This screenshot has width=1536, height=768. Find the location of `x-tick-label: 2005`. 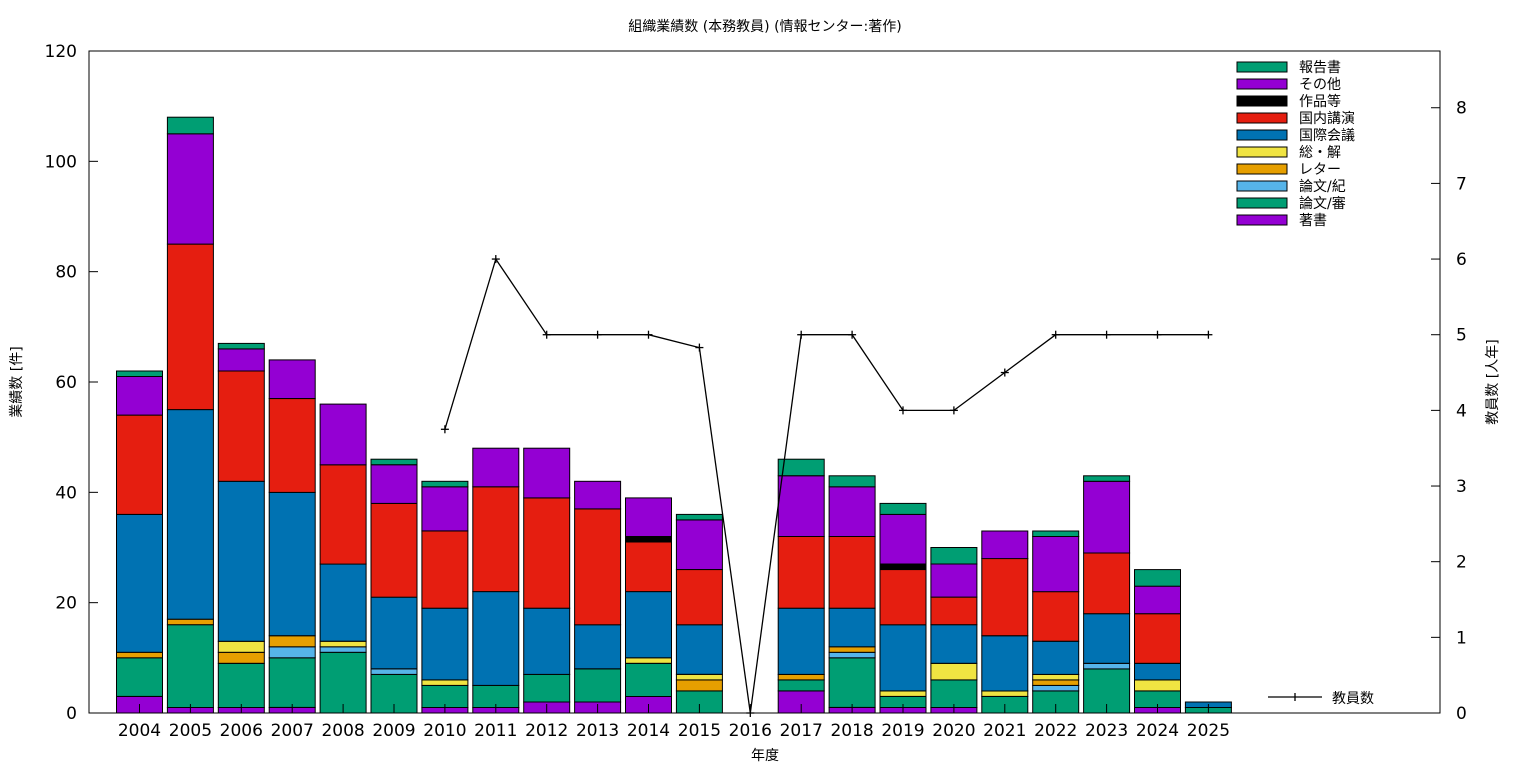

x-tick-label: 2005 is located at coordinates (190, 731).